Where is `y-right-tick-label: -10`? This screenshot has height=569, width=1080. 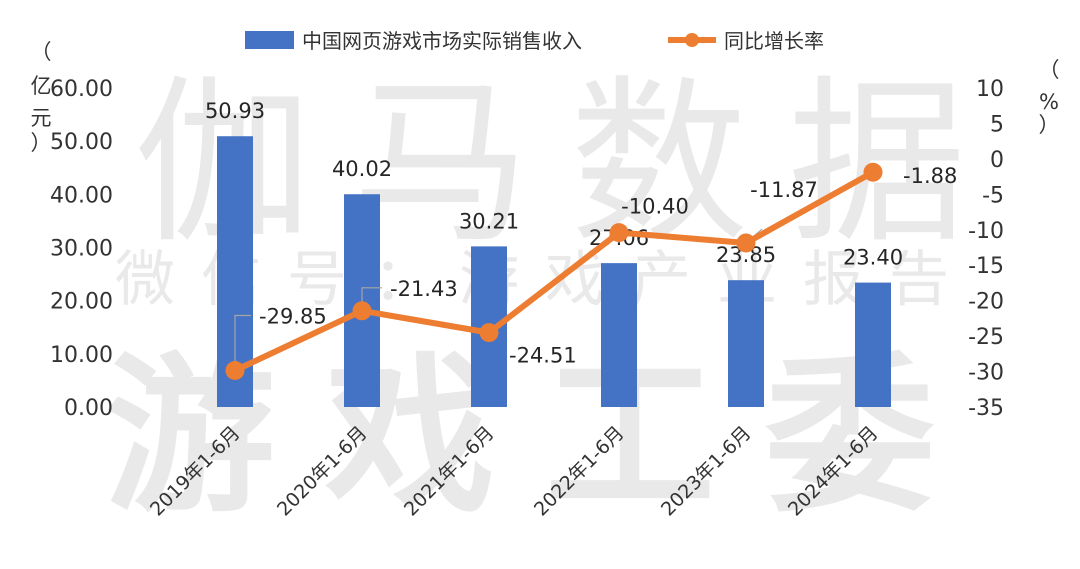
y-right-tick-label: -10 is located at coordinates (986, 231).